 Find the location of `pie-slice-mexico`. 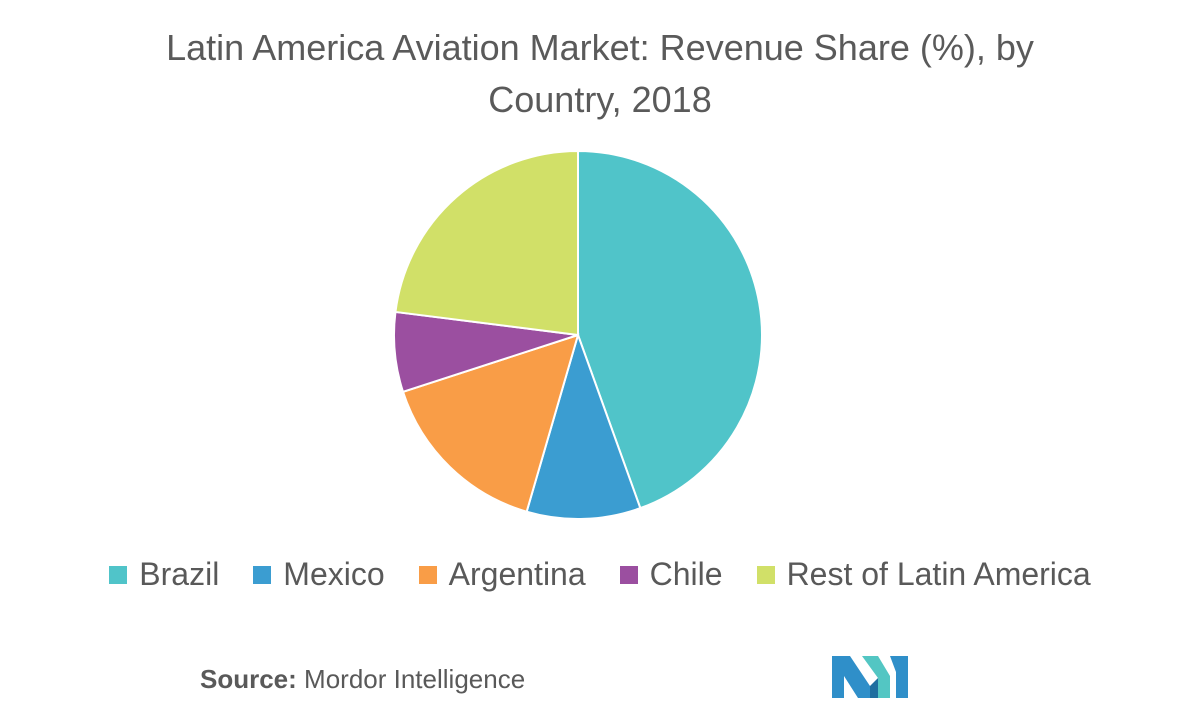

pie-slice-mexico is located at coordinates (583, 425).